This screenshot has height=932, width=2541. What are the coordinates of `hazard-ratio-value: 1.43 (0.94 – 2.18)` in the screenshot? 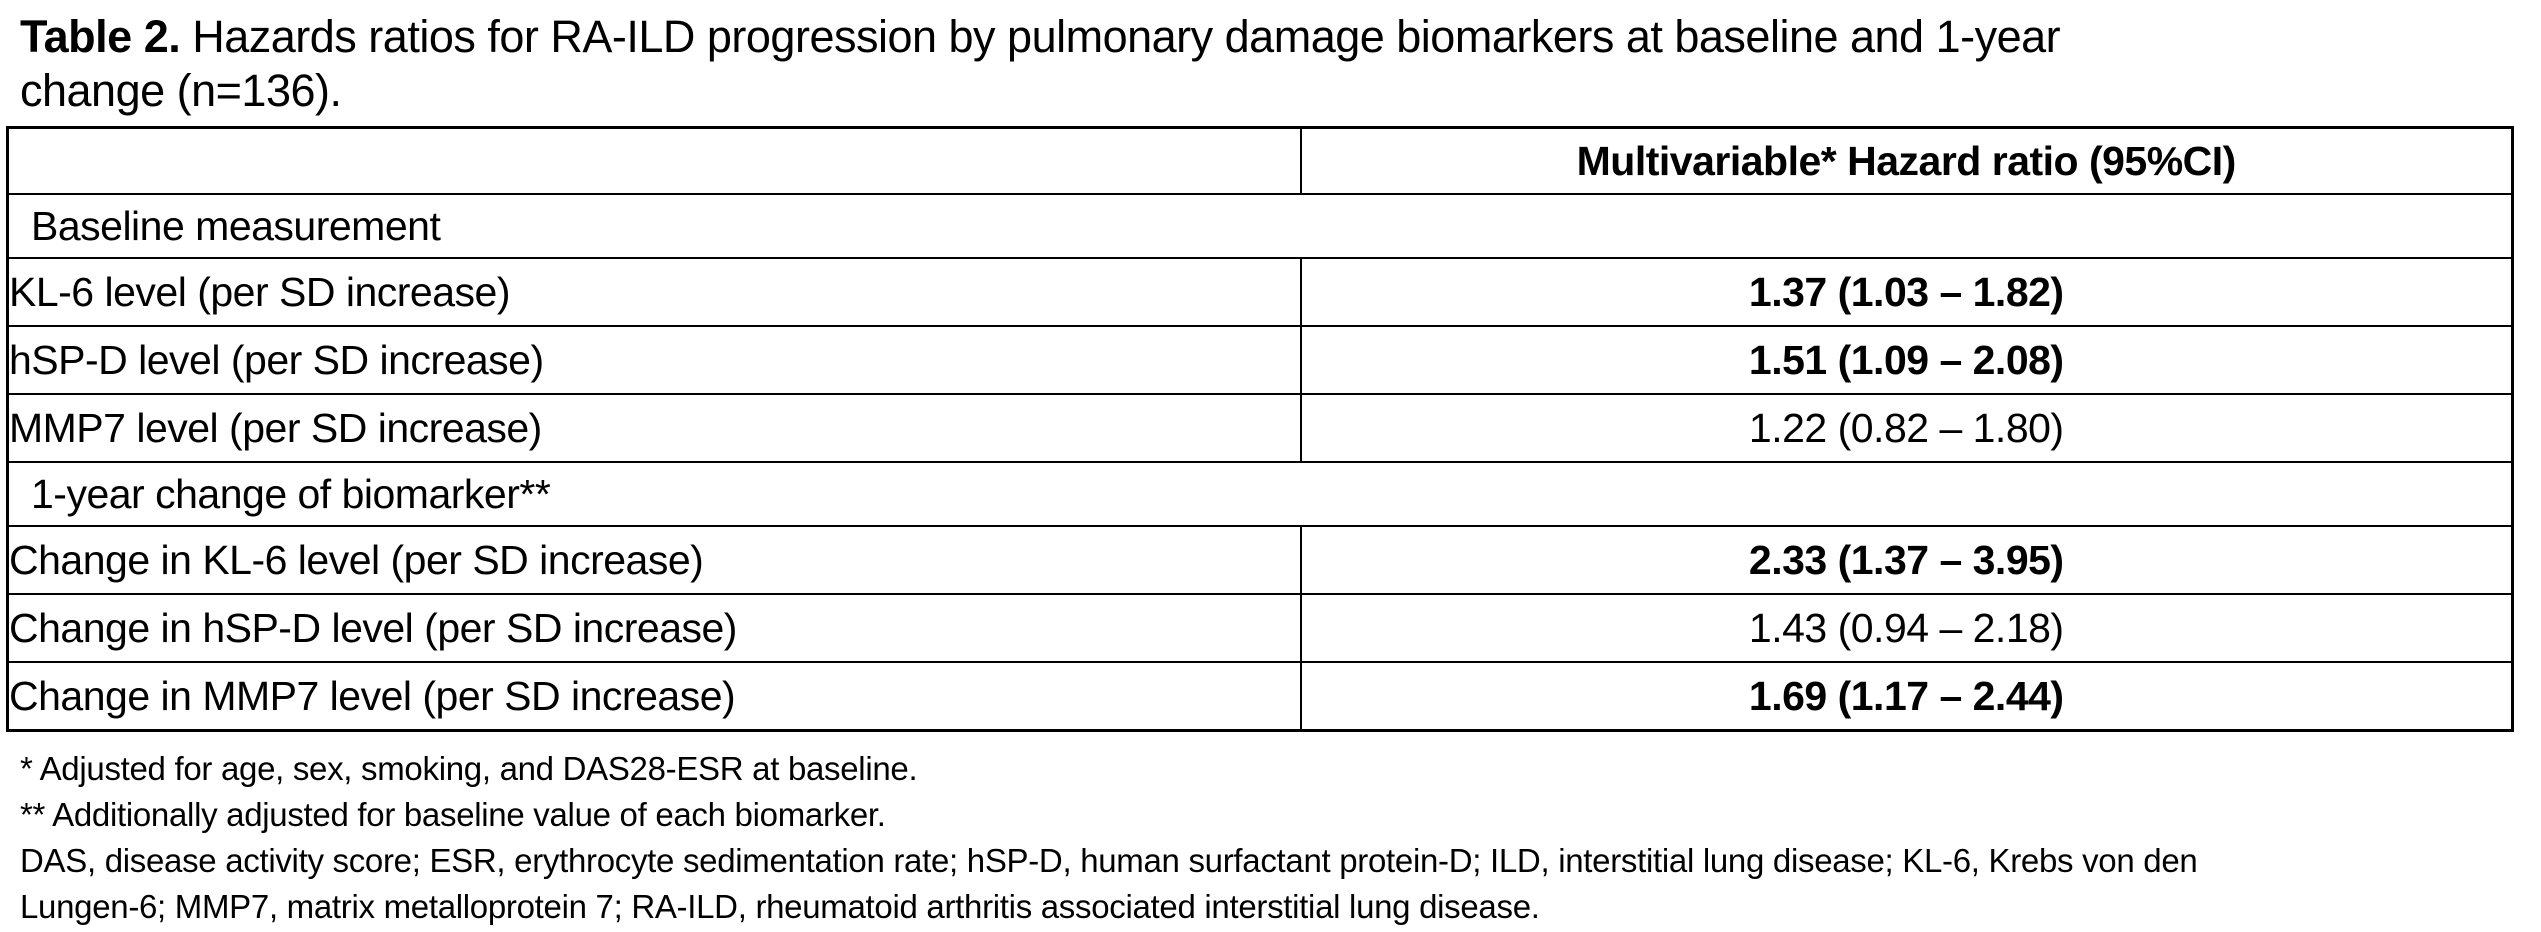 It's located at (1906, 628).